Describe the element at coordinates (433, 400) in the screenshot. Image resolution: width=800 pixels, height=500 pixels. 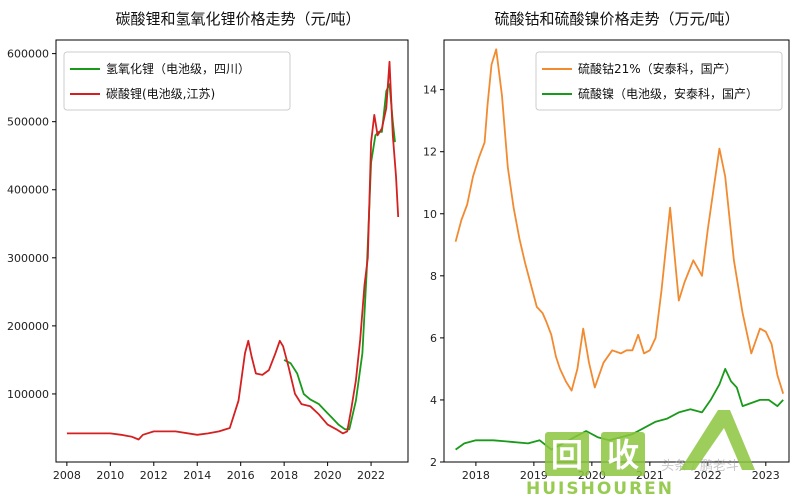
I see `right-y-tick-label: 4` at that location.